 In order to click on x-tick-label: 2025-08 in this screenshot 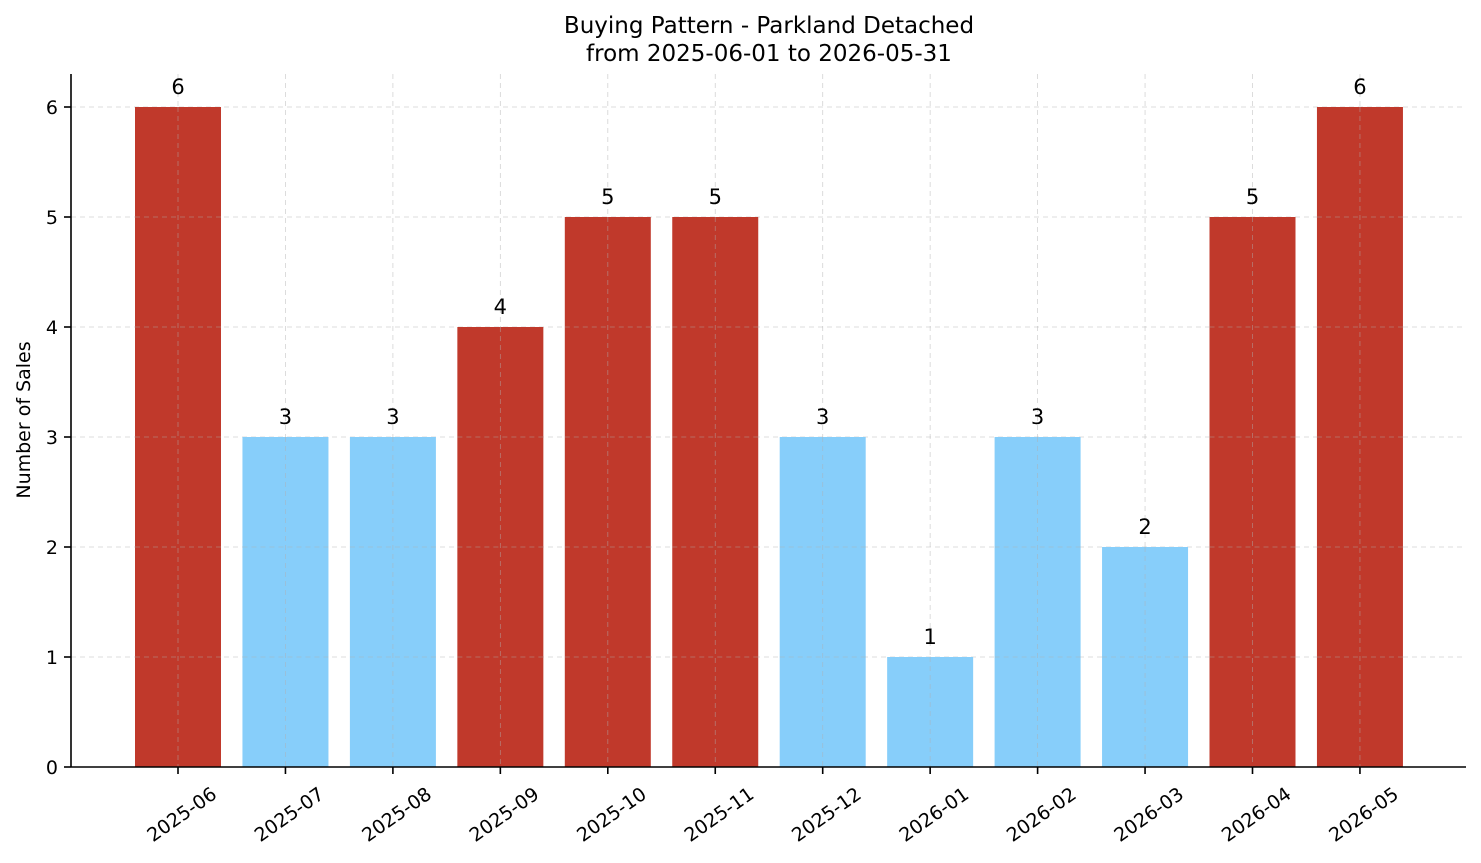, I will do `click(397, 815)`.